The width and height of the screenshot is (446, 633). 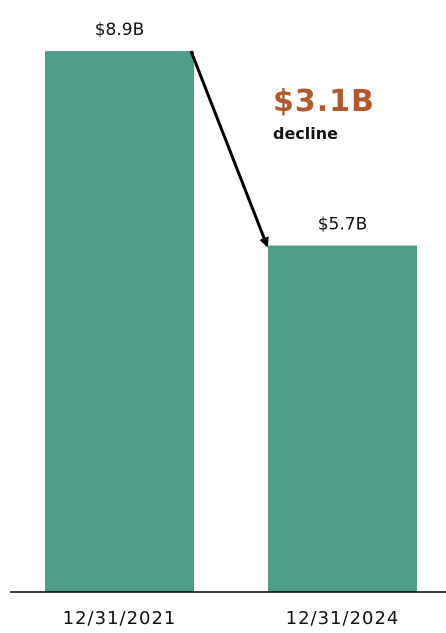 What do you see at coordinates (229, 149) in the screenshot?
I see `decline-arrow` at bounding box center [229, 149].